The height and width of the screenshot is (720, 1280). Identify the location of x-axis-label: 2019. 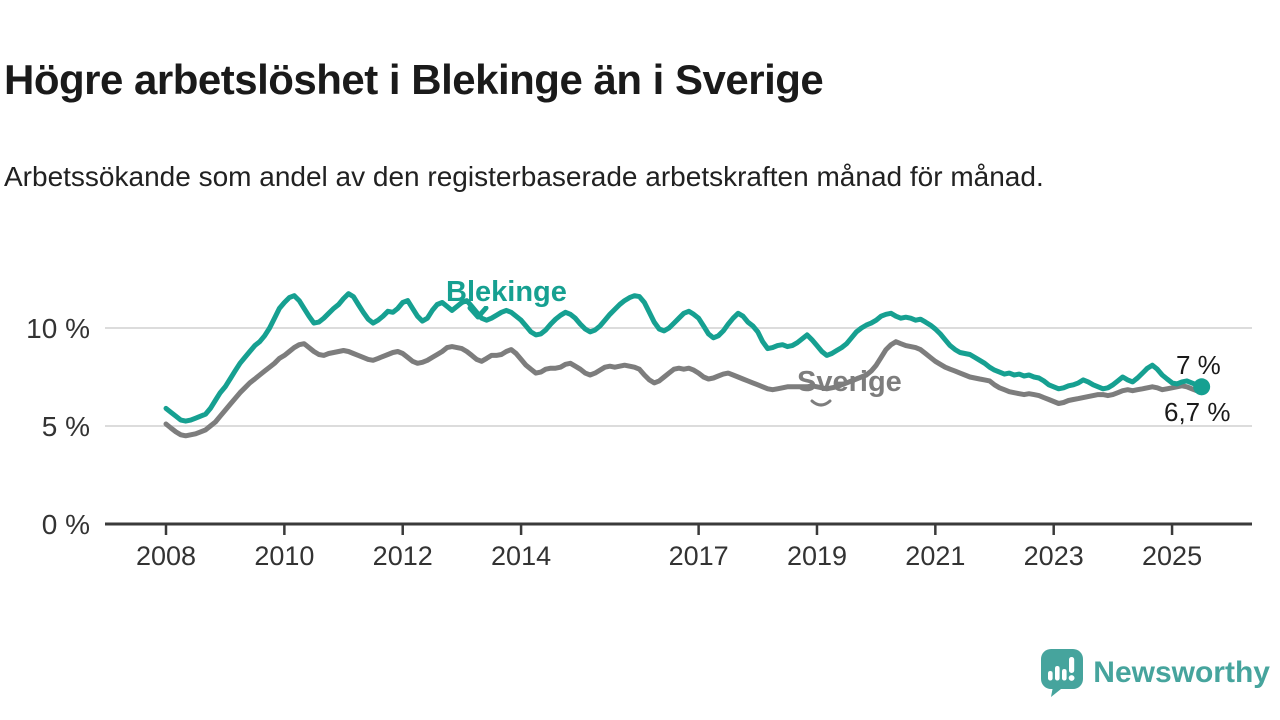
(817, 556).